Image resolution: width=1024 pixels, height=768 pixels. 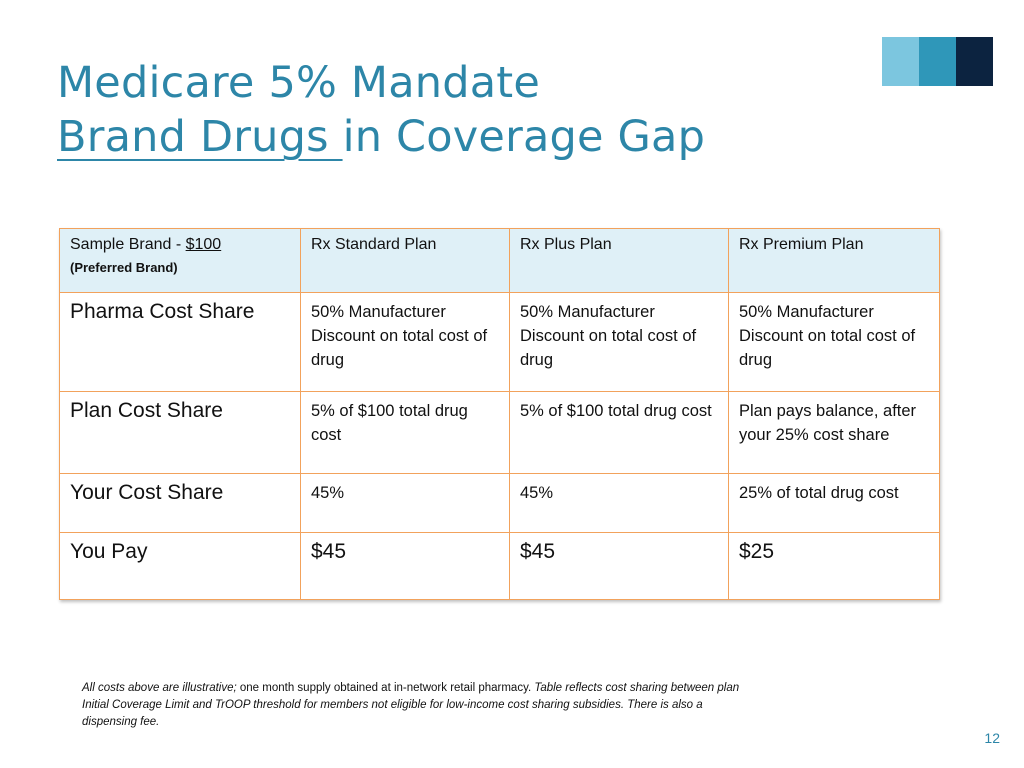 I want to click on header-premium-plan: Rx Premium Plan, so click(x=834, y=260).